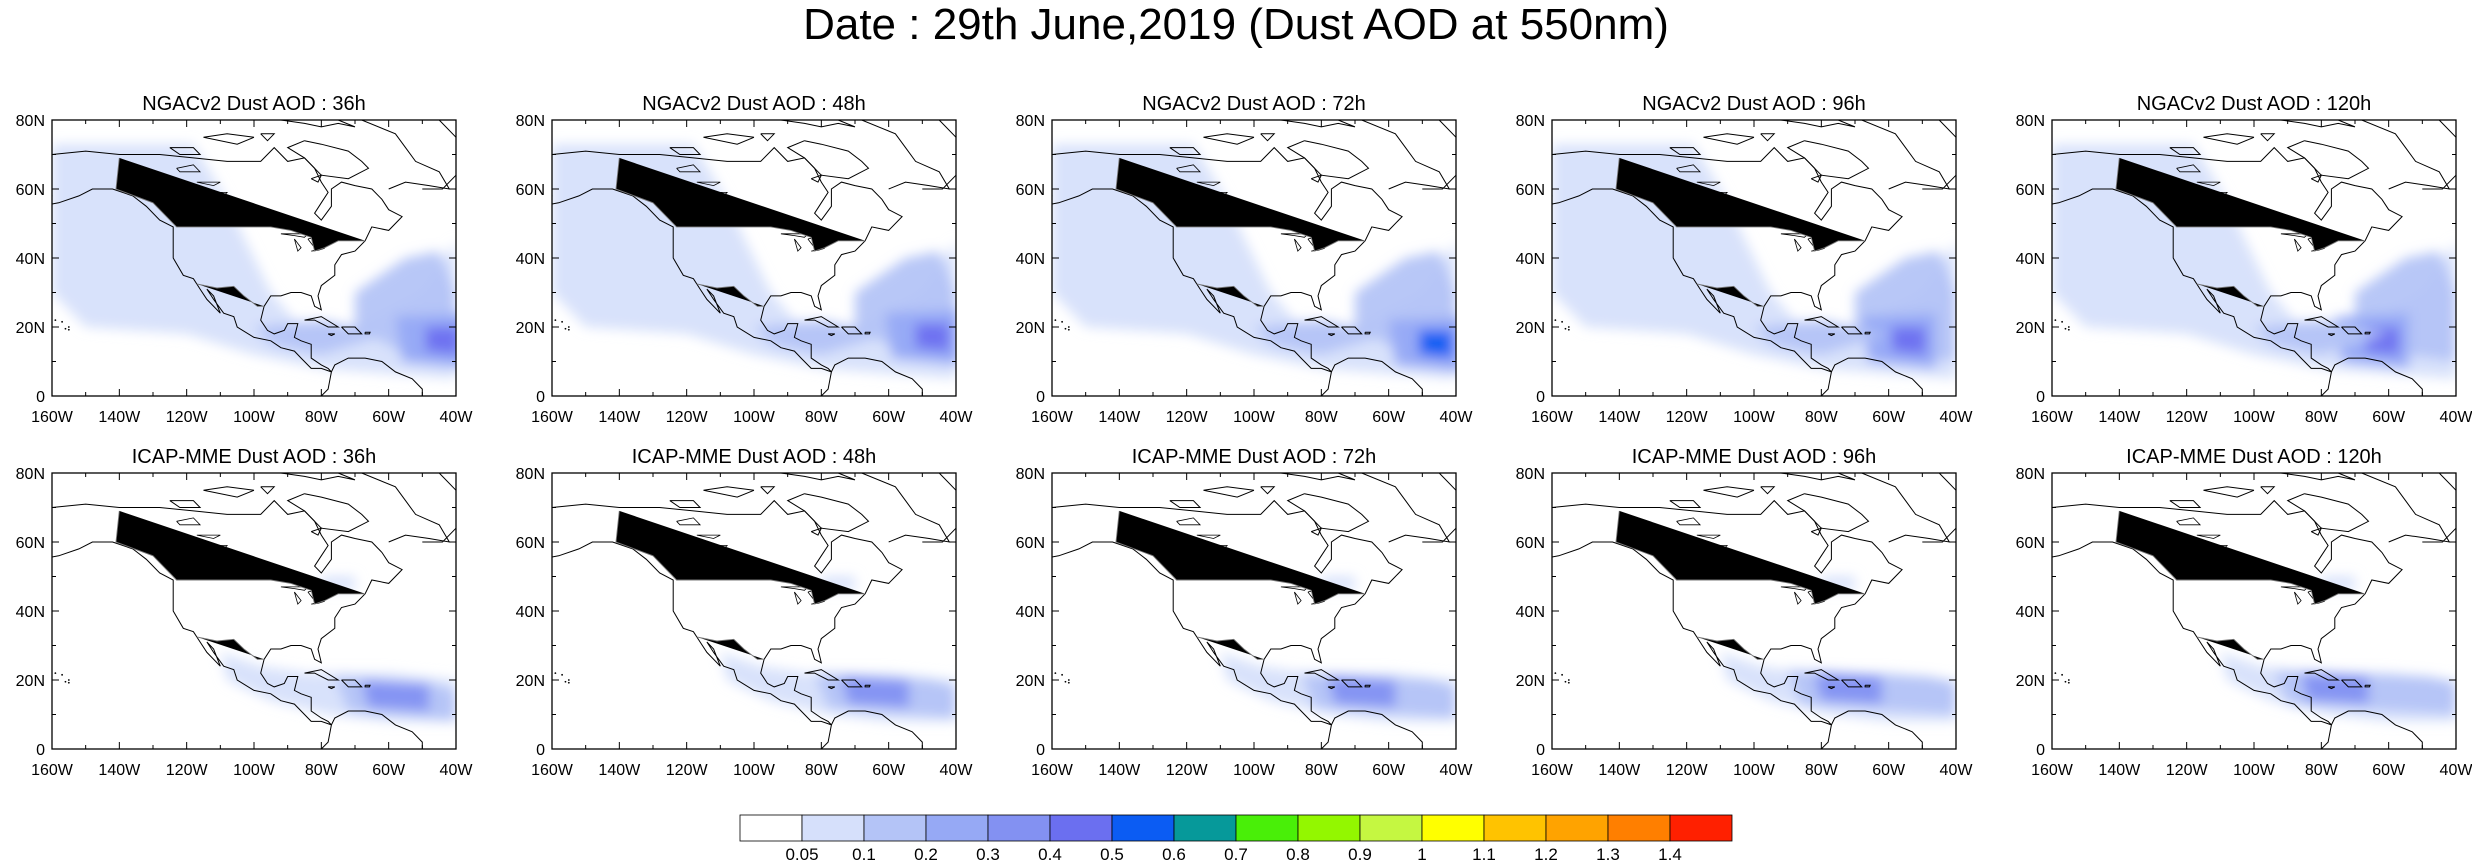  Describe the element at coordinates (988, 853) in the screenshot. I see `colorbar-label: 0.3` at that location.